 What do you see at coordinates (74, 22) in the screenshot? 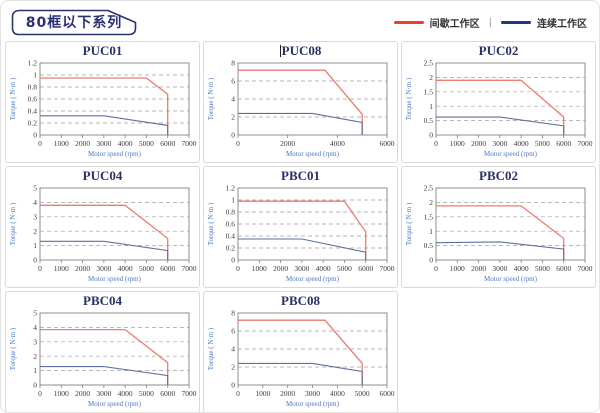
I see `tag-outline-shape` at bounding box center [74, 22].